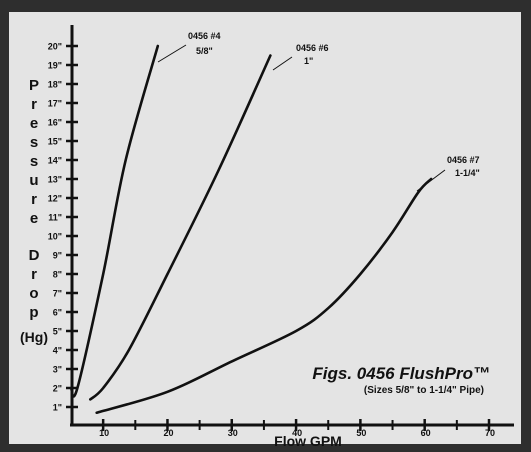 This screenshot has height=452, width=531. I want to click on series-size-label: 5/8", so click(204, 51).